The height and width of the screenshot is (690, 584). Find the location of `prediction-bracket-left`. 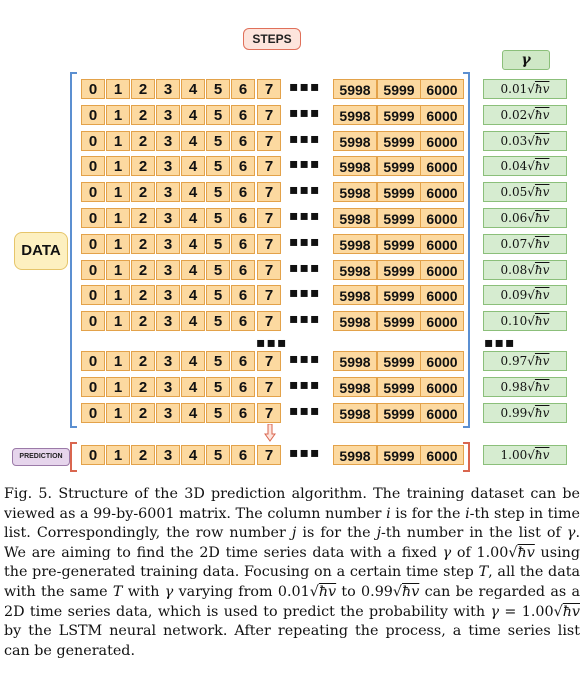

prediction-bracket-left is located at coordinates (73, 457).